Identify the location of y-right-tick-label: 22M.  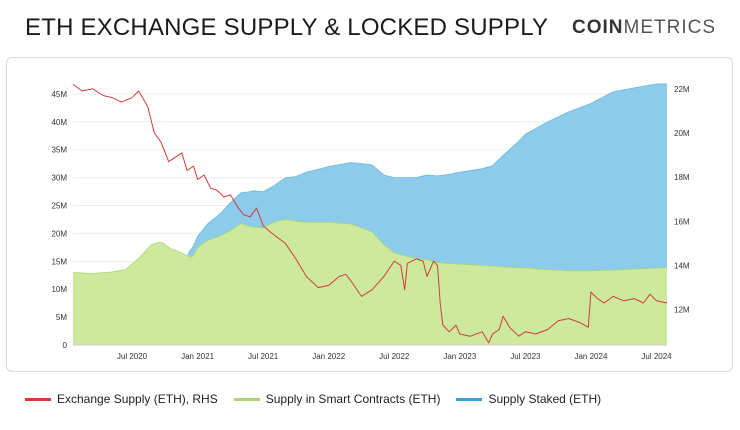
(682, 89).